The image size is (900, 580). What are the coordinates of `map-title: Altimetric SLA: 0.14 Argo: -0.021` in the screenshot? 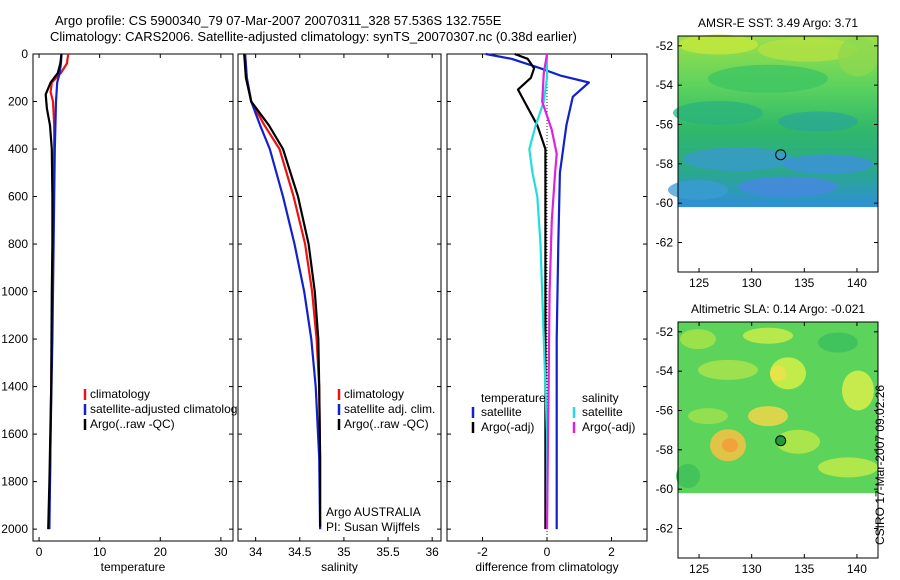 It's located at (778, 309).